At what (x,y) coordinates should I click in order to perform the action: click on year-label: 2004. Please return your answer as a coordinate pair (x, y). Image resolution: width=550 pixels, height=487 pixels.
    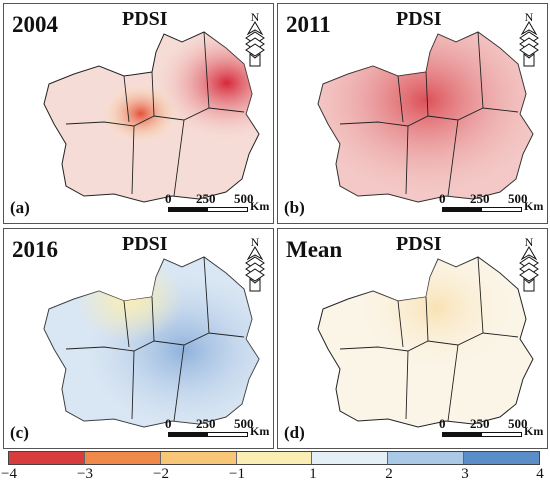
    Looking at the image, I should click on (35, 24).